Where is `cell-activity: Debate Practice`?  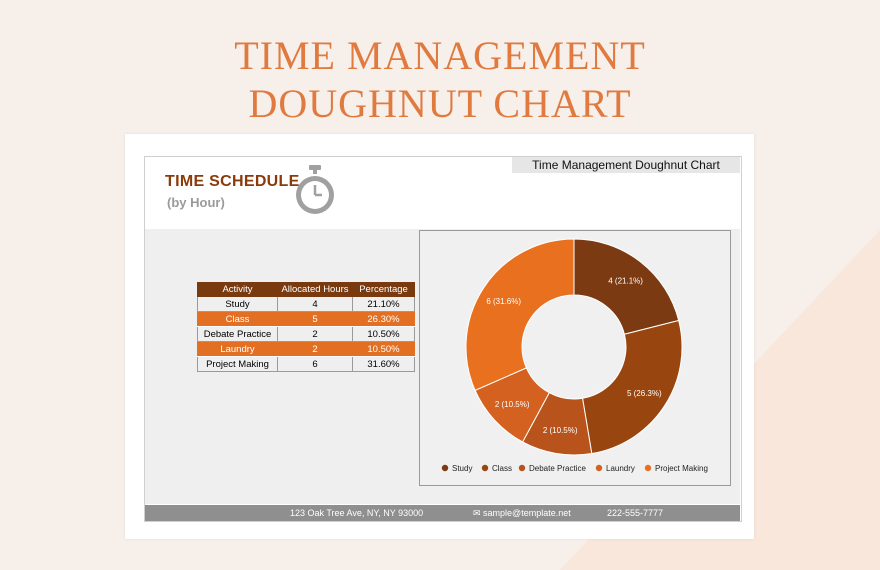
cell-activity: Debate Practice is located at coordinates (237, 334).